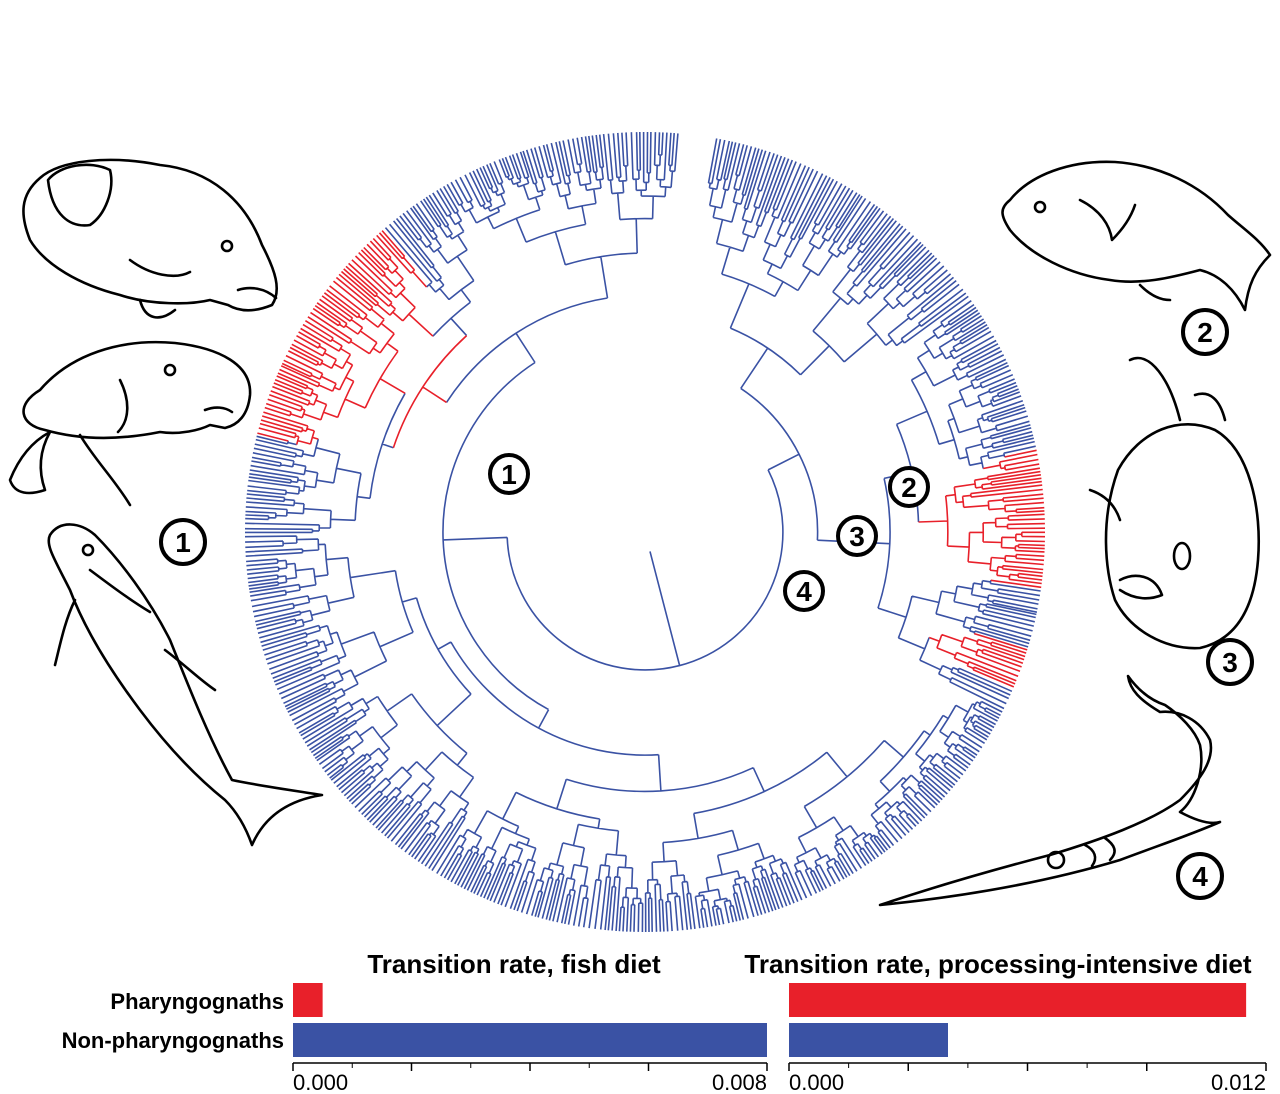 The width and height of the screenshot is (1280, 1094). I want to click on tick-label-fish-max: 0.008, so click(739, 1082).